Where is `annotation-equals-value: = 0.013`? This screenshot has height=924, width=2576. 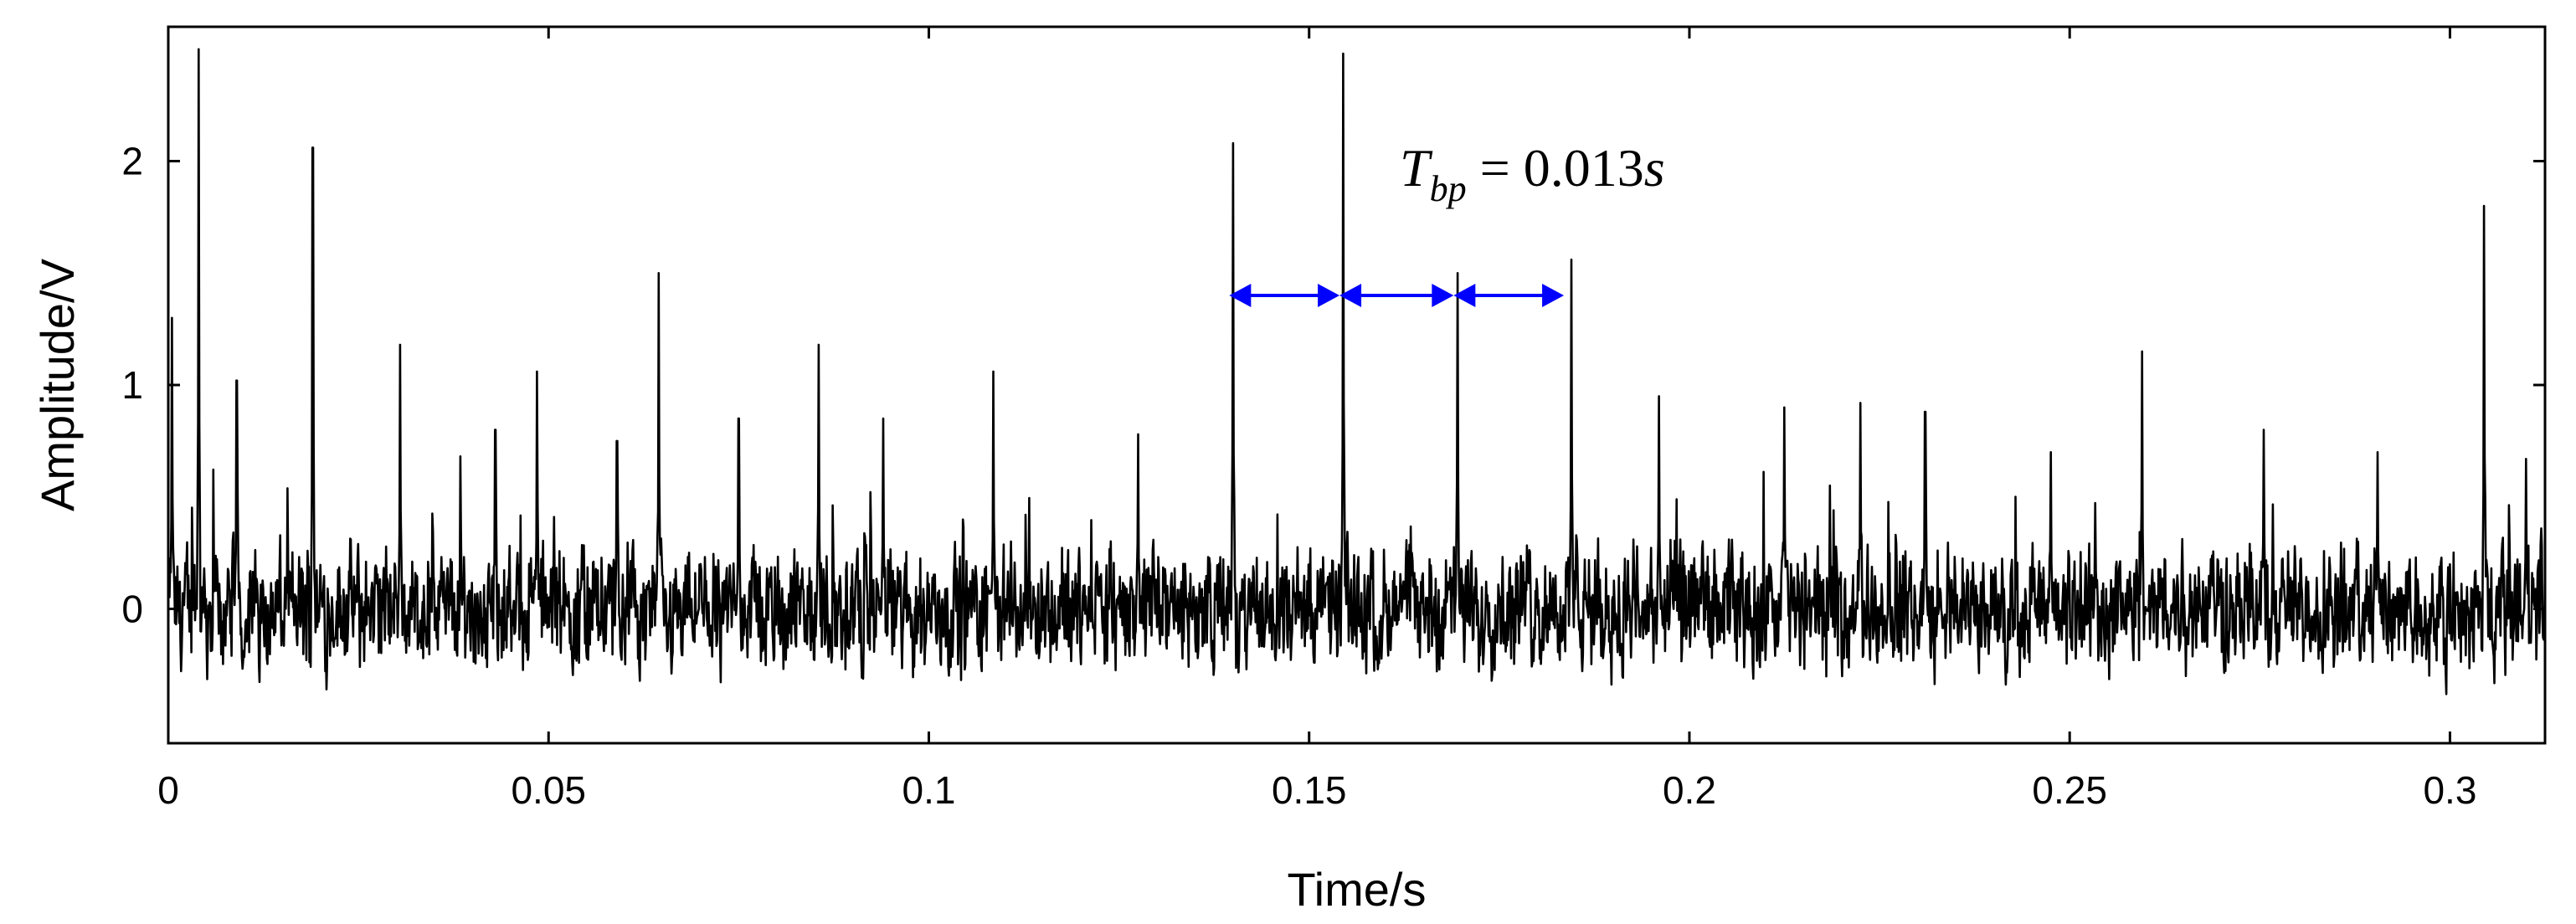
annotation-equals-value: = 0.013 is located at coordinates (1556, 168).